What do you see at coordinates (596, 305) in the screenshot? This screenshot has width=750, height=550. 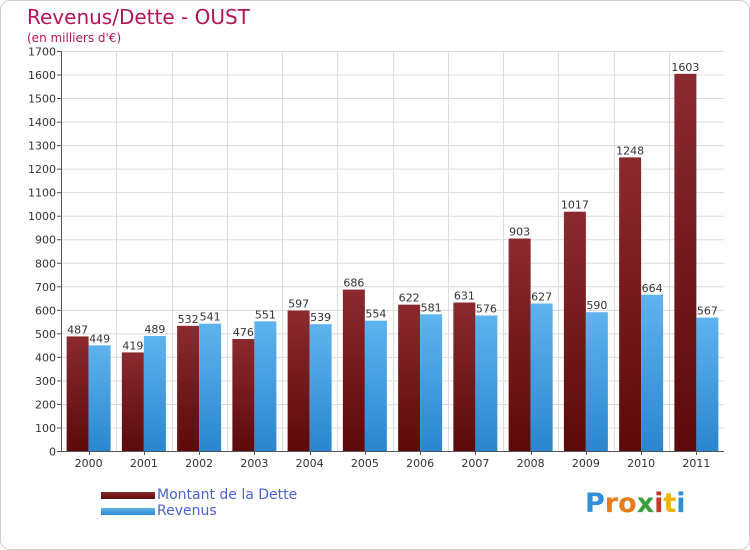 I see `data-label-revenue: 590` at bounding box center [596, 305].